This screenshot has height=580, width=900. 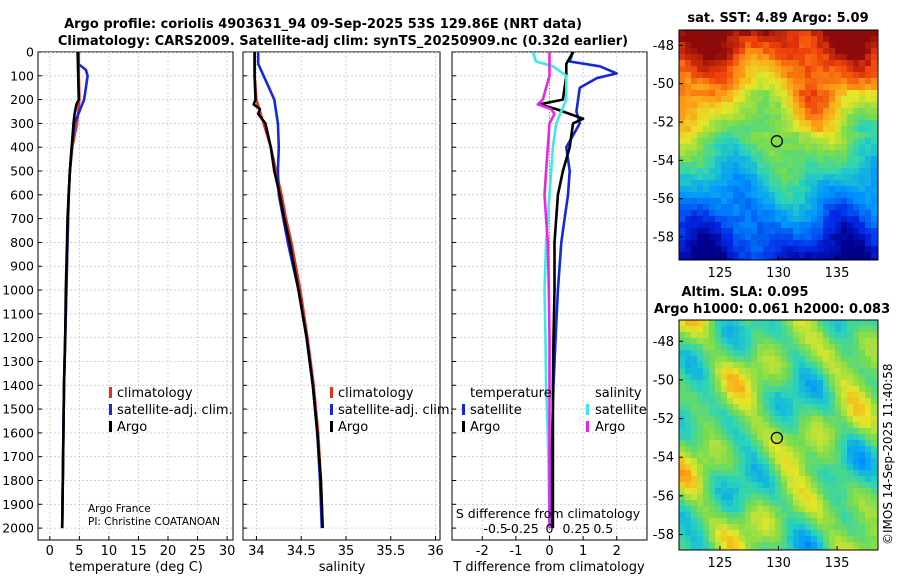 I want to click on y-tick-label: 1500, so click(x=18, y=409).